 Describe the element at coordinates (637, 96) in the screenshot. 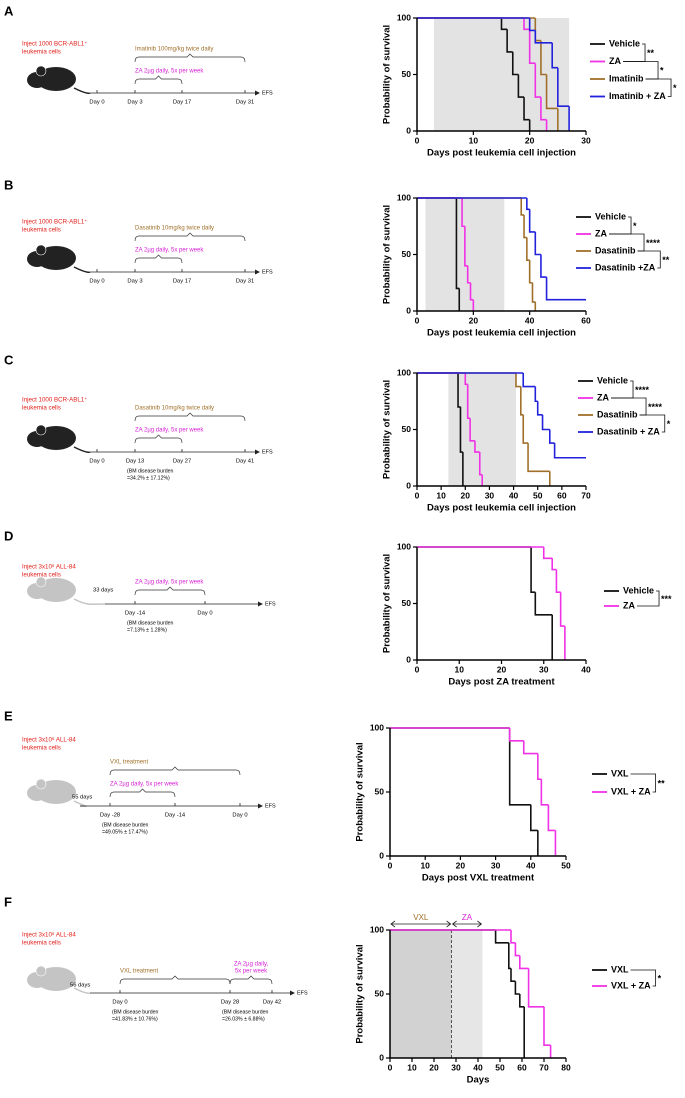

I see `legend-label: Imatinib + ZA` at that location.